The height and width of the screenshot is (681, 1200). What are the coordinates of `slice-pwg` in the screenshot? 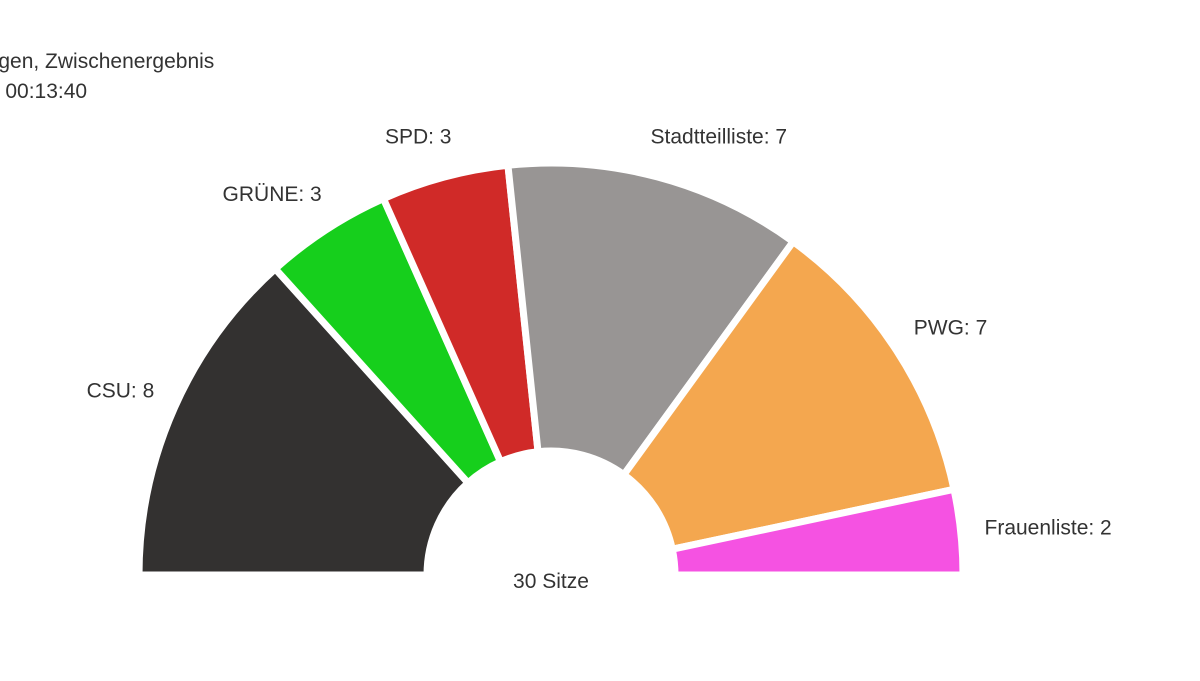 It's located at (788, 395).